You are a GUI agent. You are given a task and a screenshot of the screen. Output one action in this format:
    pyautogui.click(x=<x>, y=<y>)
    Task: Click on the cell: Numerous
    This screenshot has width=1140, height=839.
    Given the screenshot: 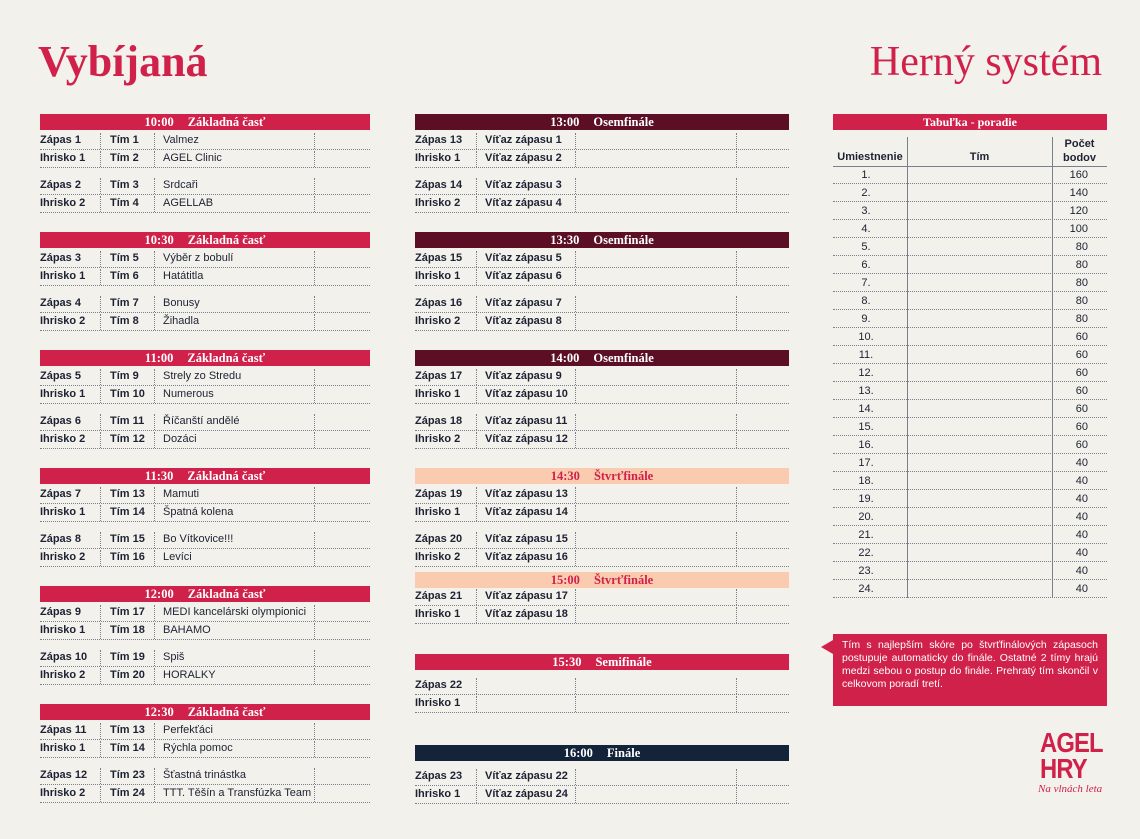 What is the action you would take?
    pyautogui.click(x=188, y=394)
    